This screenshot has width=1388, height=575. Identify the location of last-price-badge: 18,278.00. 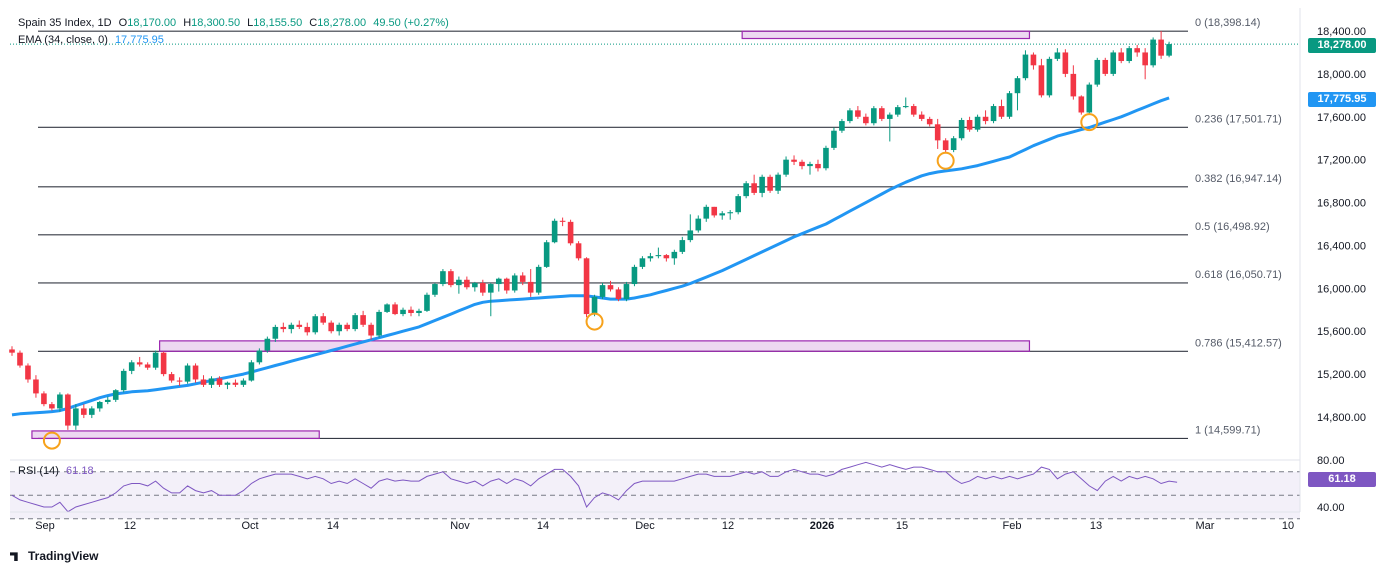
(1342, 45).